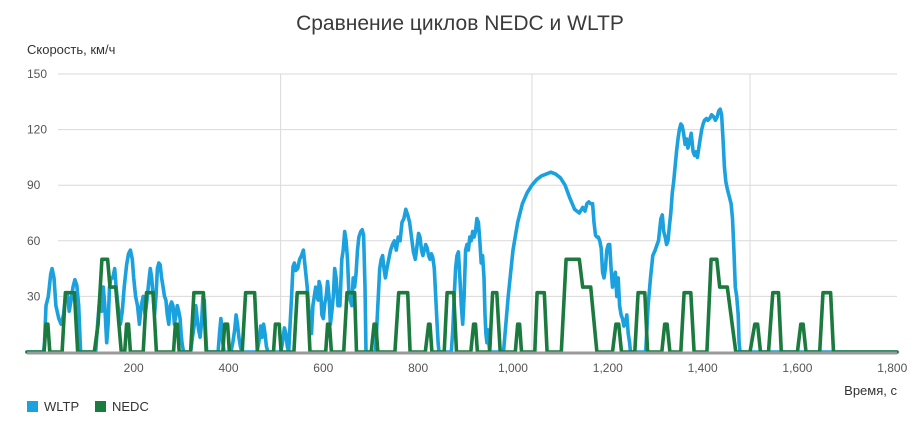  What do you see at coordinates (608, 368) in the screenshot?
I see `x-tick-label: 1,200` at bounding box center [608, 368].